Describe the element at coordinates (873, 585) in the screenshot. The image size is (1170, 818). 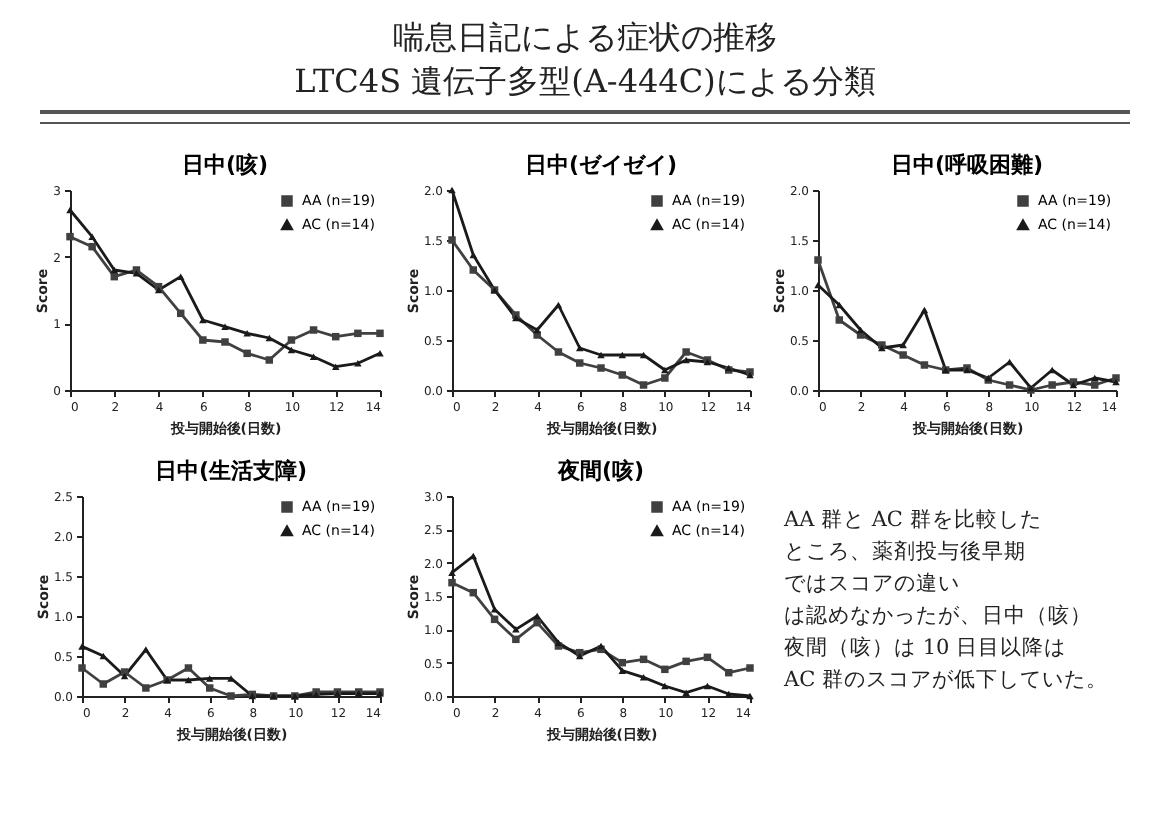
I see `text: ではスコアの違い` at that location.